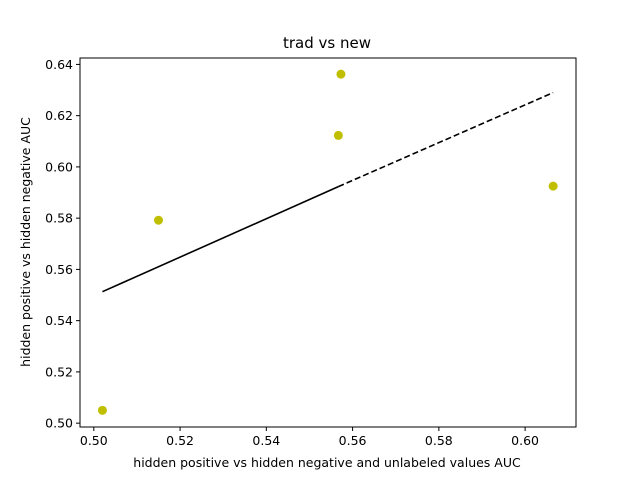 This screenshot has height=480, width=640. What do you see at coordinates (59, 218) in the screenshot?
I see `y-tick-label: 0.58` at bounding box center [59, 218].